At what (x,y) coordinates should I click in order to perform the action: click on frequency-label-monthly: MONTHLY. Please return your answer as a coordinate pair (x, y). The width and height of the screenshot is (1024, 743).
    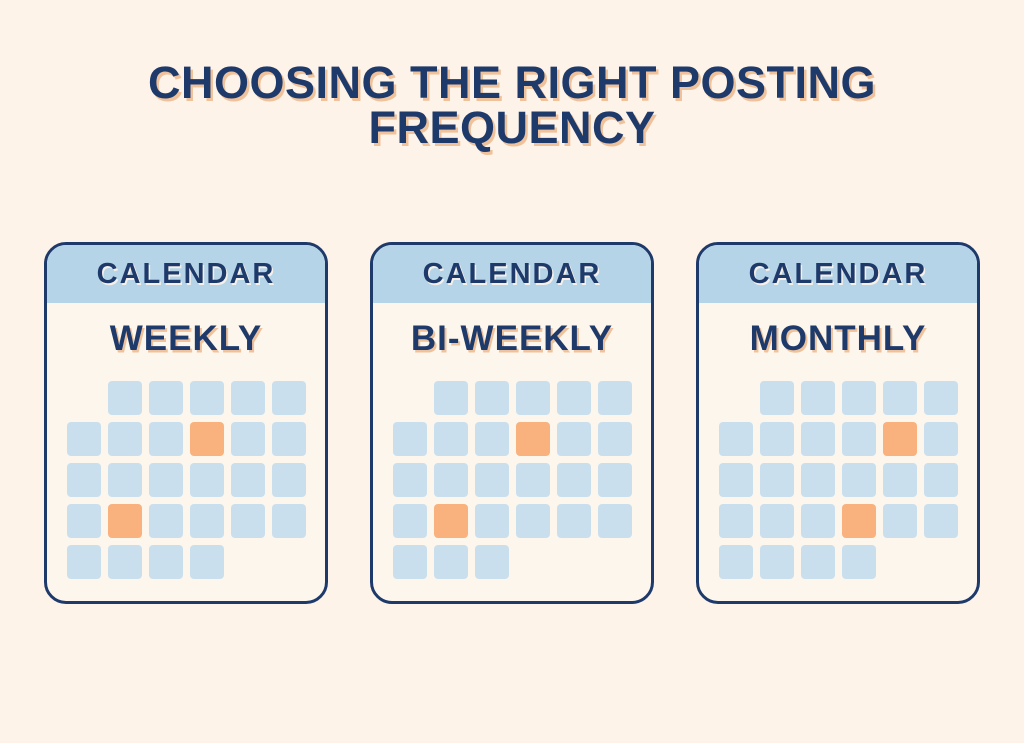
    Looking at the image, I should click on (838, 338).